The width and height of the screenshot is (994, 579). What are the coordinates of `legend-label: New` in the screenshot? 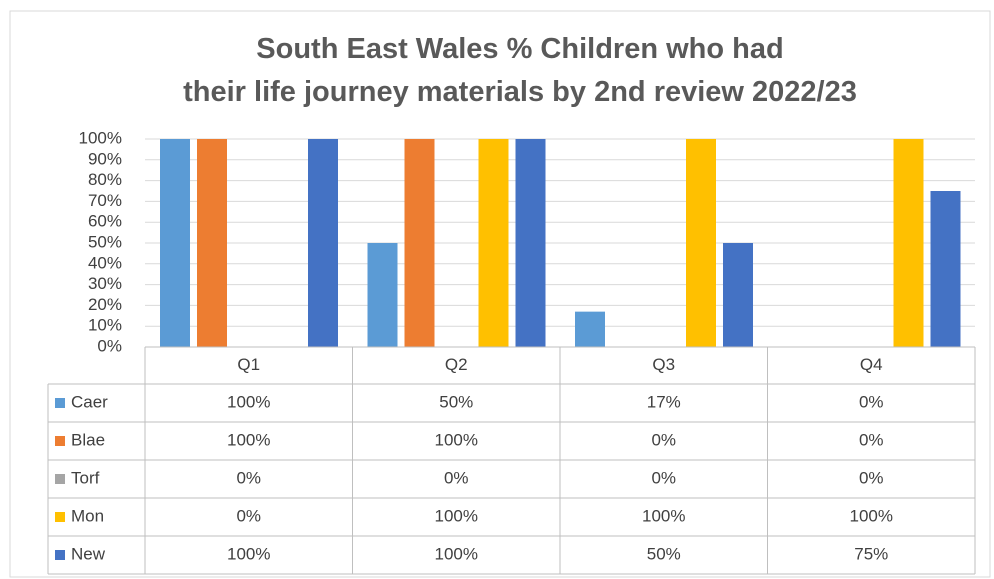 It's located at (88, 553).